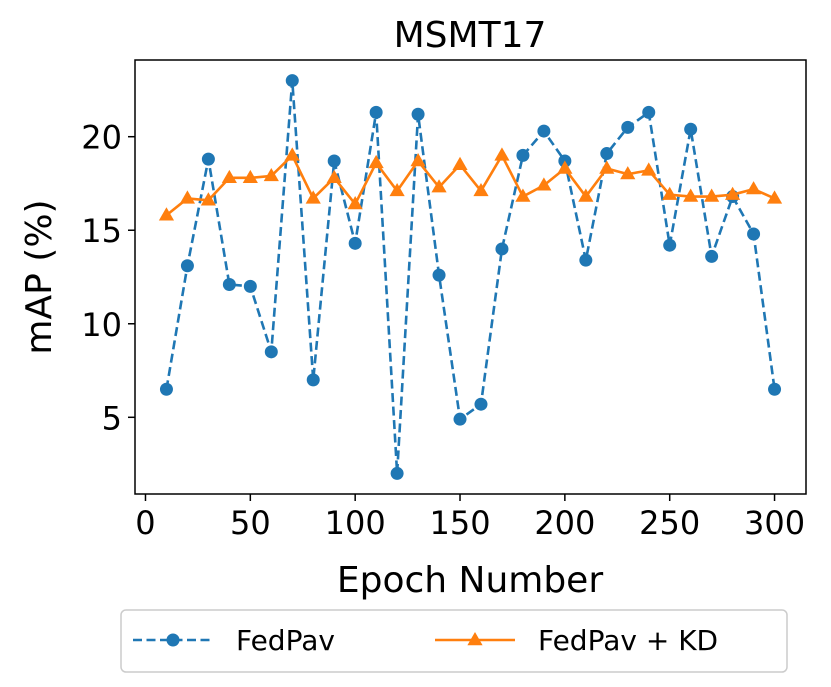  What do you see at coordinates (454, 641) in the screenshot?
I see `legend: FedPav FedPav + KD` at bounding box center [454, 641].